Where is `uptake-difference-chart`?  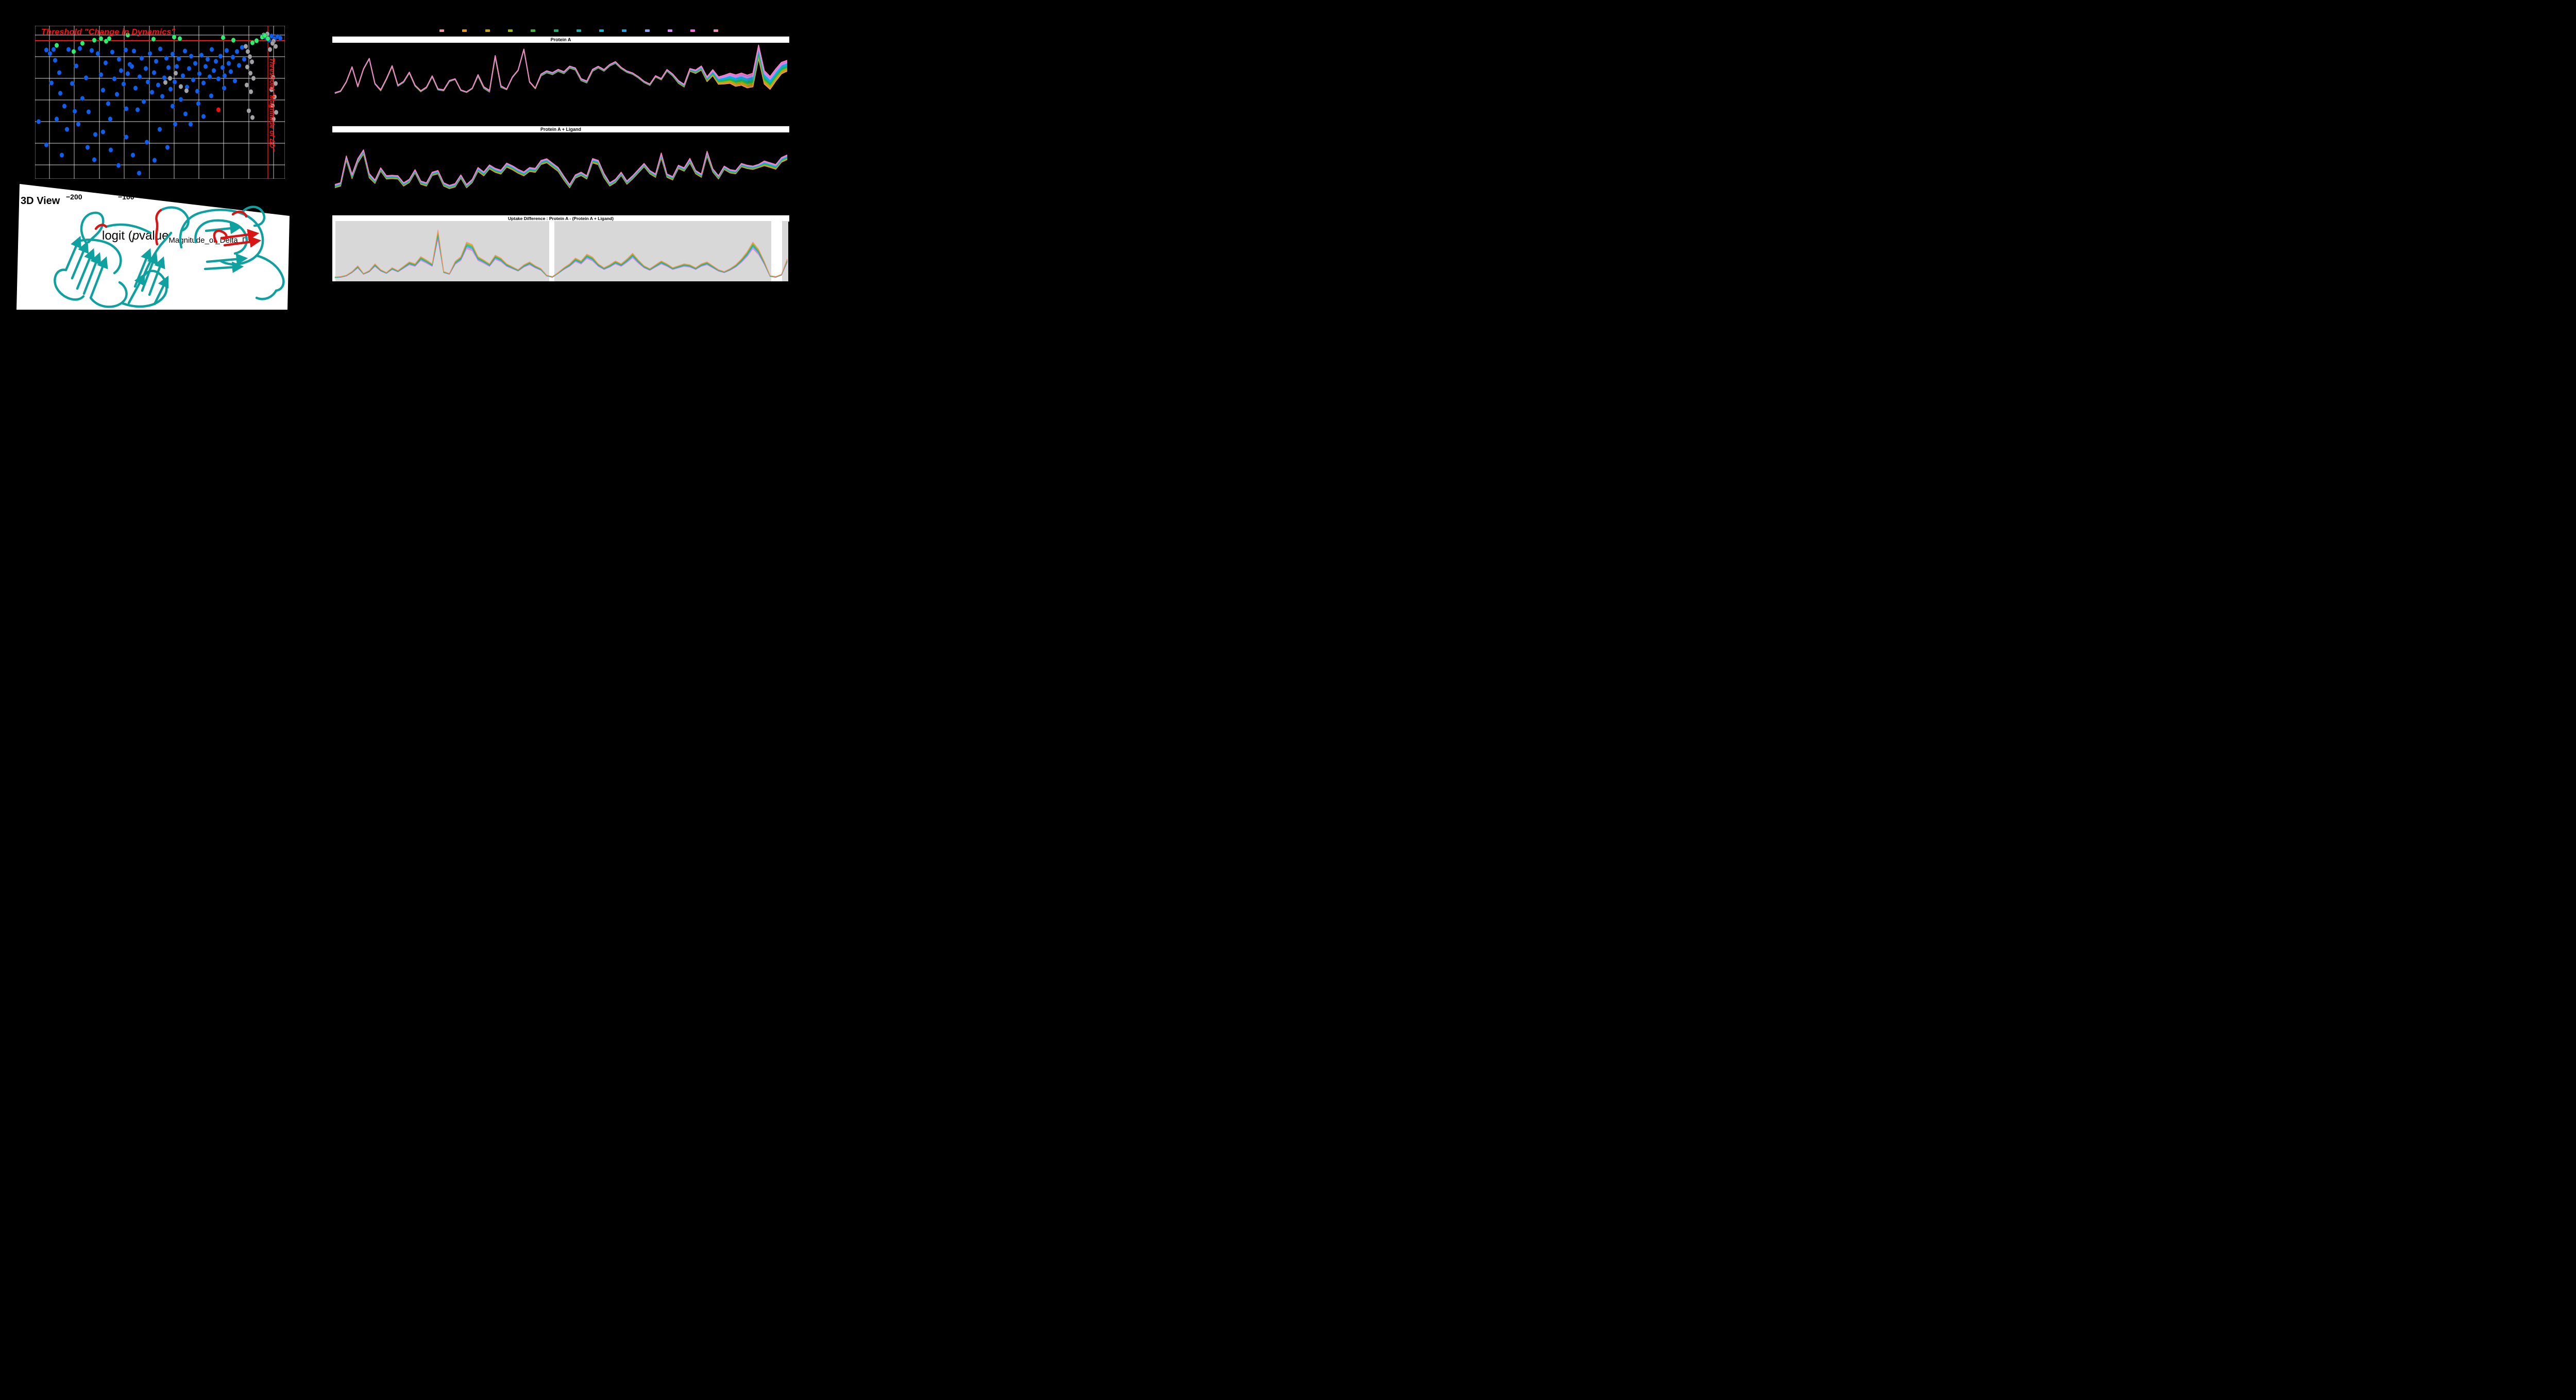 uptake-difference-chart is located at coordinates (560, 251).